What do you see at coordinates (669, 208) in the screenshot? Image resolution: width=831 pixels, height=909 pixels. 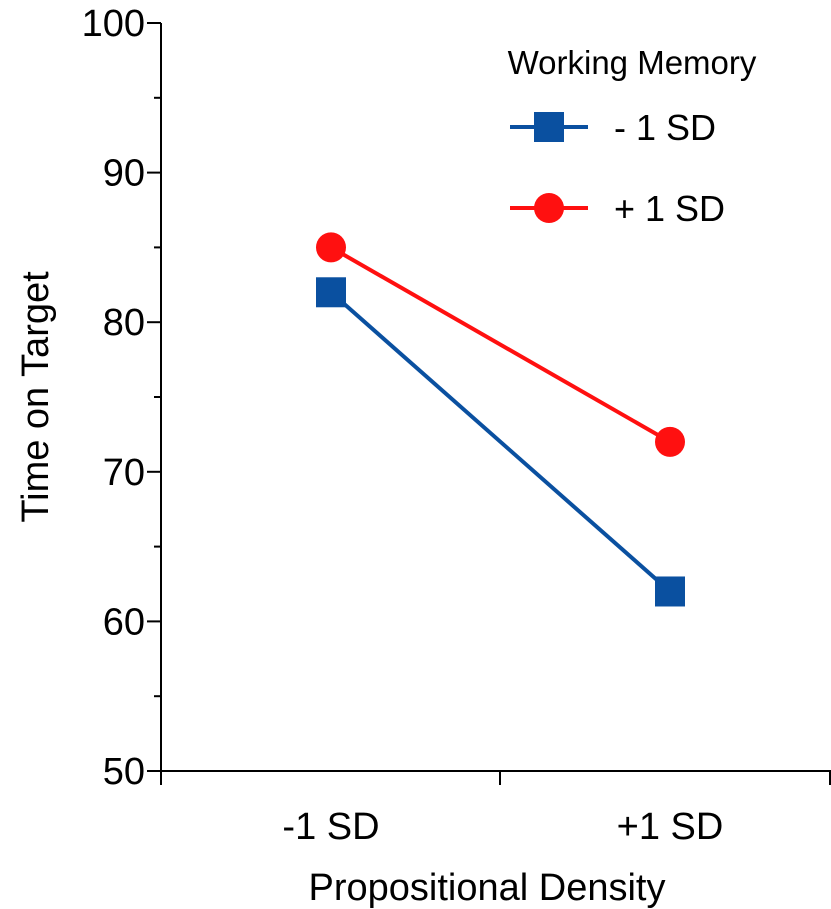 I see `legend-label-2: + 1 SD` at bounding box center [669, 208].